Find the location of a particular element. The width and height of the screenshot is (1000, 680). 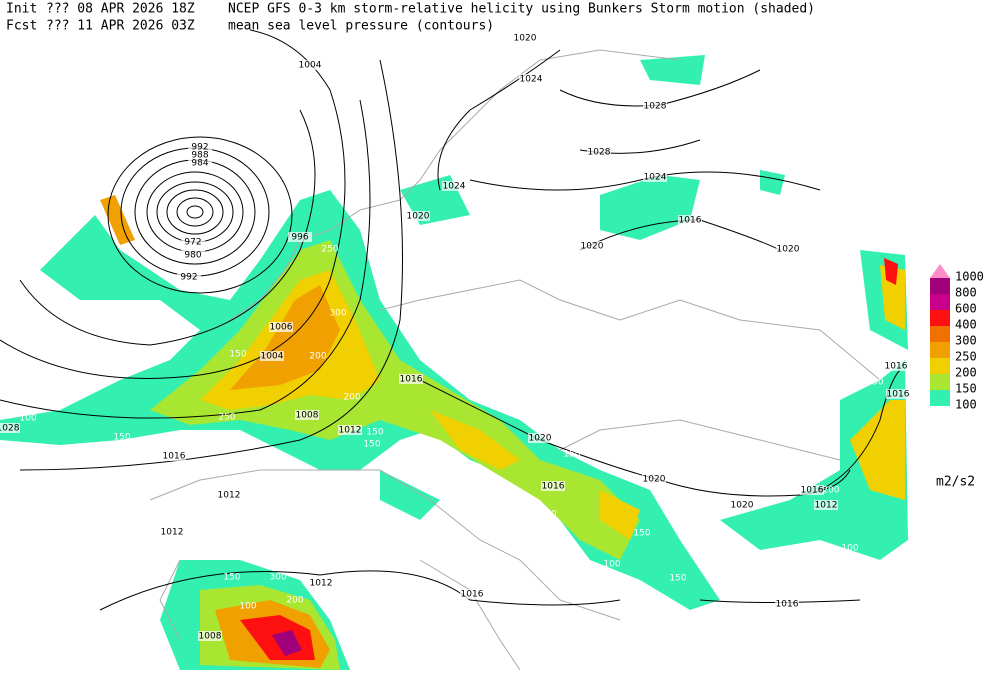

legend: m2/s2 1000 800 600 400 300 250 200 150 100 is located at coordinates (957, 377).